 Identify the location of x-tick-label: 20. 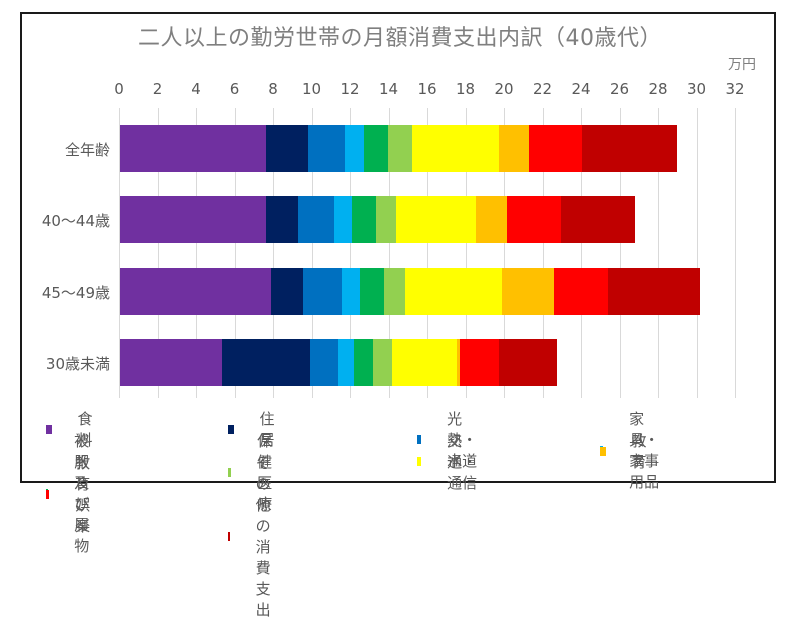
(504, 89).